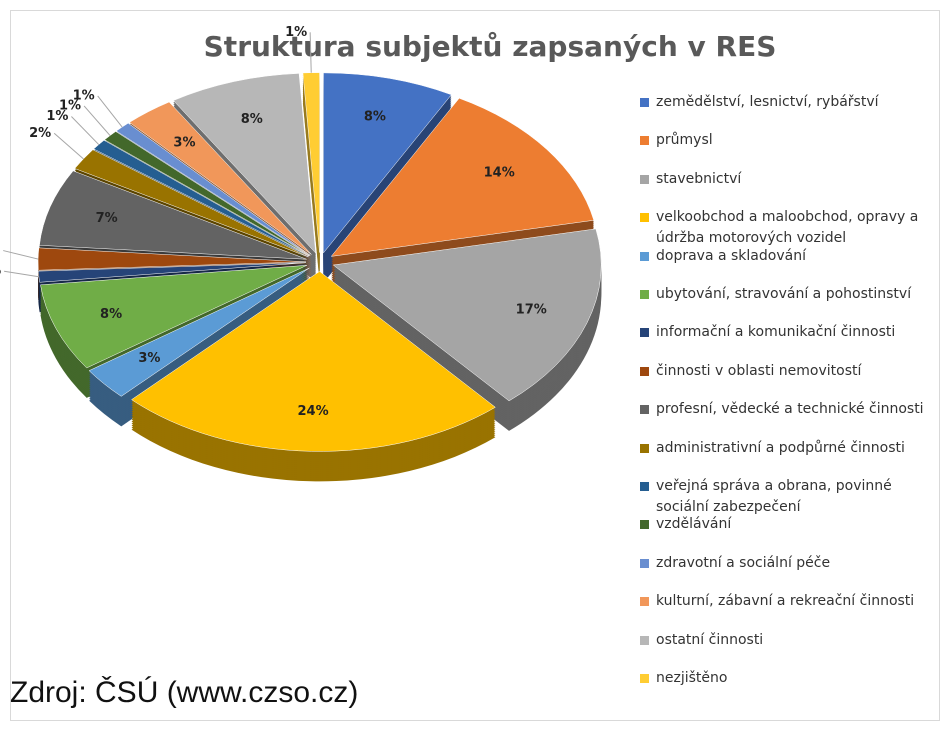 The width and height of the screenshot is (951, 733). Describe the element at coordinates (692, 678) in the screenshot. I see `legend-label: nezjištěno` at that location.